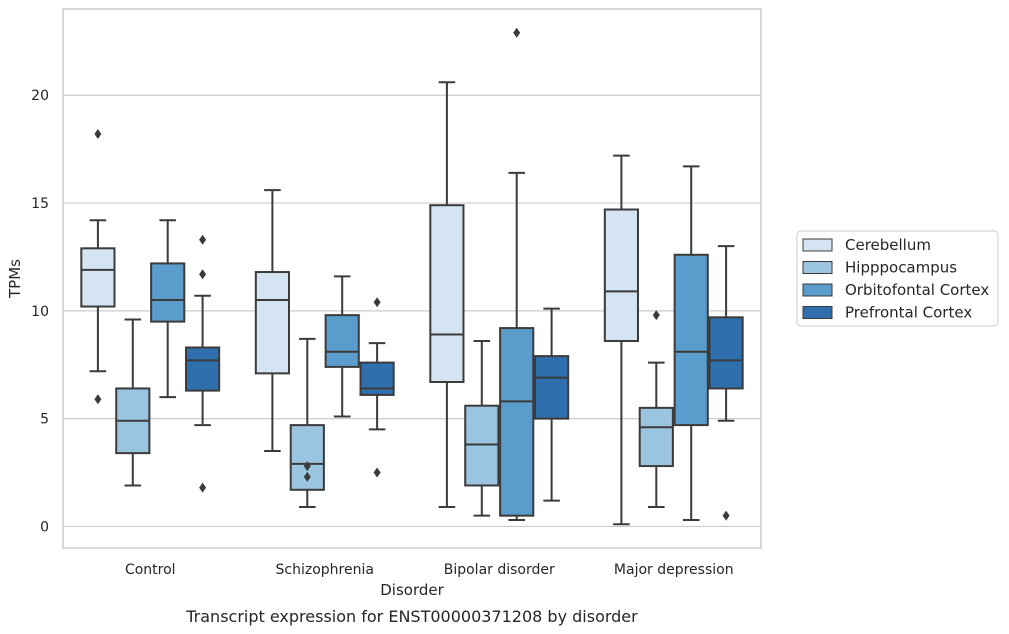 The image size is (1009, 634). What do you see at coordinates (40, 96) in the screenshot?
I see `y-tick-label: 20` at bounding box center [40, 96].